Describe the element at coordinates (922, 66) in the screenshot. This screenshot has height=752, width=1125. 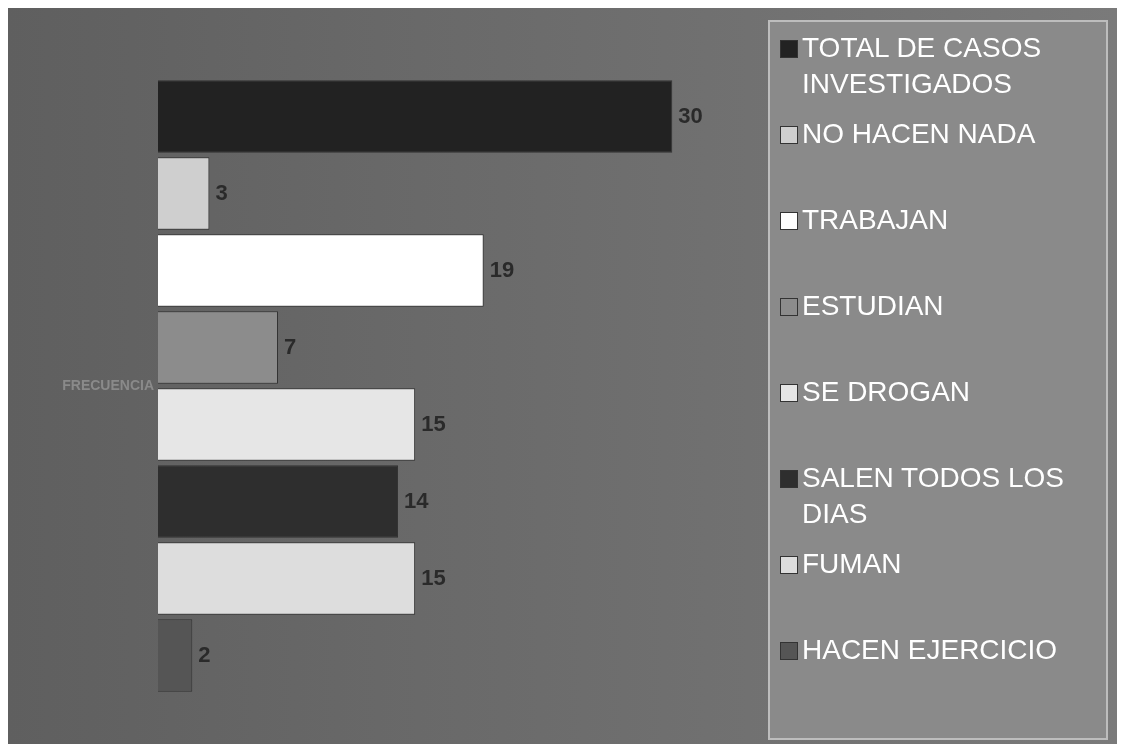
I see `y-tick-label: TOTAL DE CASOS INVESTIGADOS` at that location.